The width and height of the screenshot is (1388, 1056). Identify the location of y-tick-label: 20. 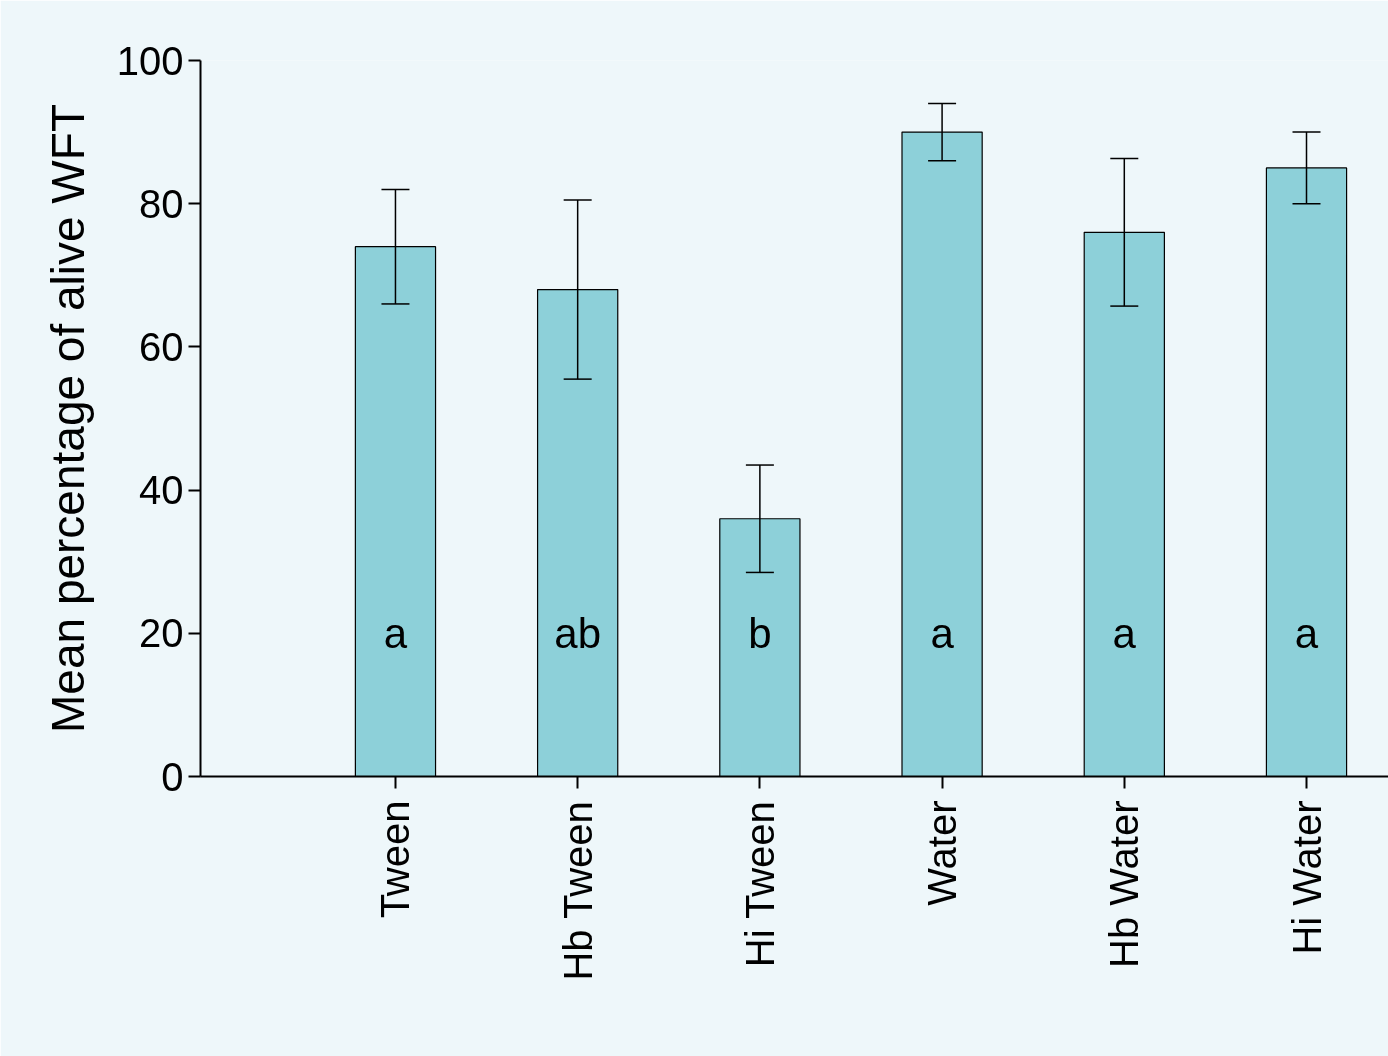
(161, 633).